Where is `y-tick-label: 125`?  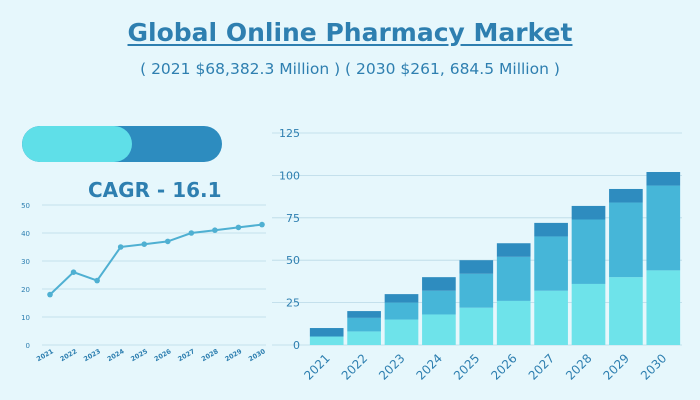 y-tick-label: 125 is located at coordinates (289, 133).